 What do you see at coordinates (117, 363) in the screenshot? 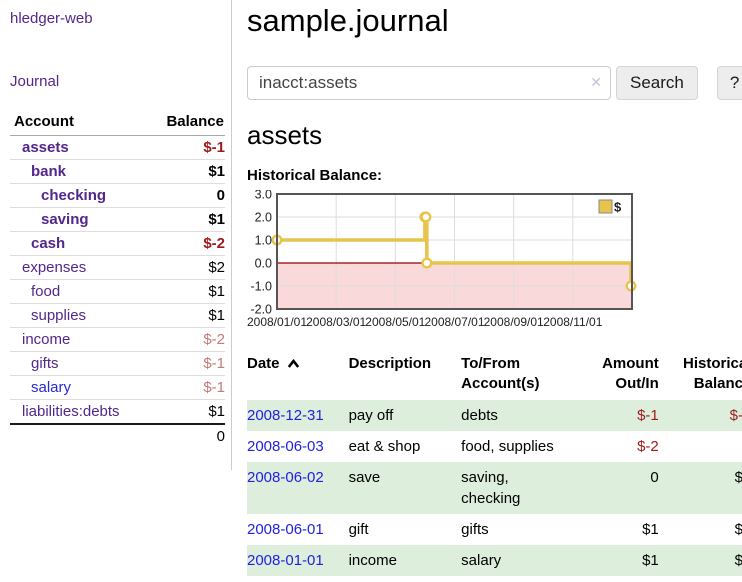
I see `account-row: gifts $-1` at bounding box center [117, 363].